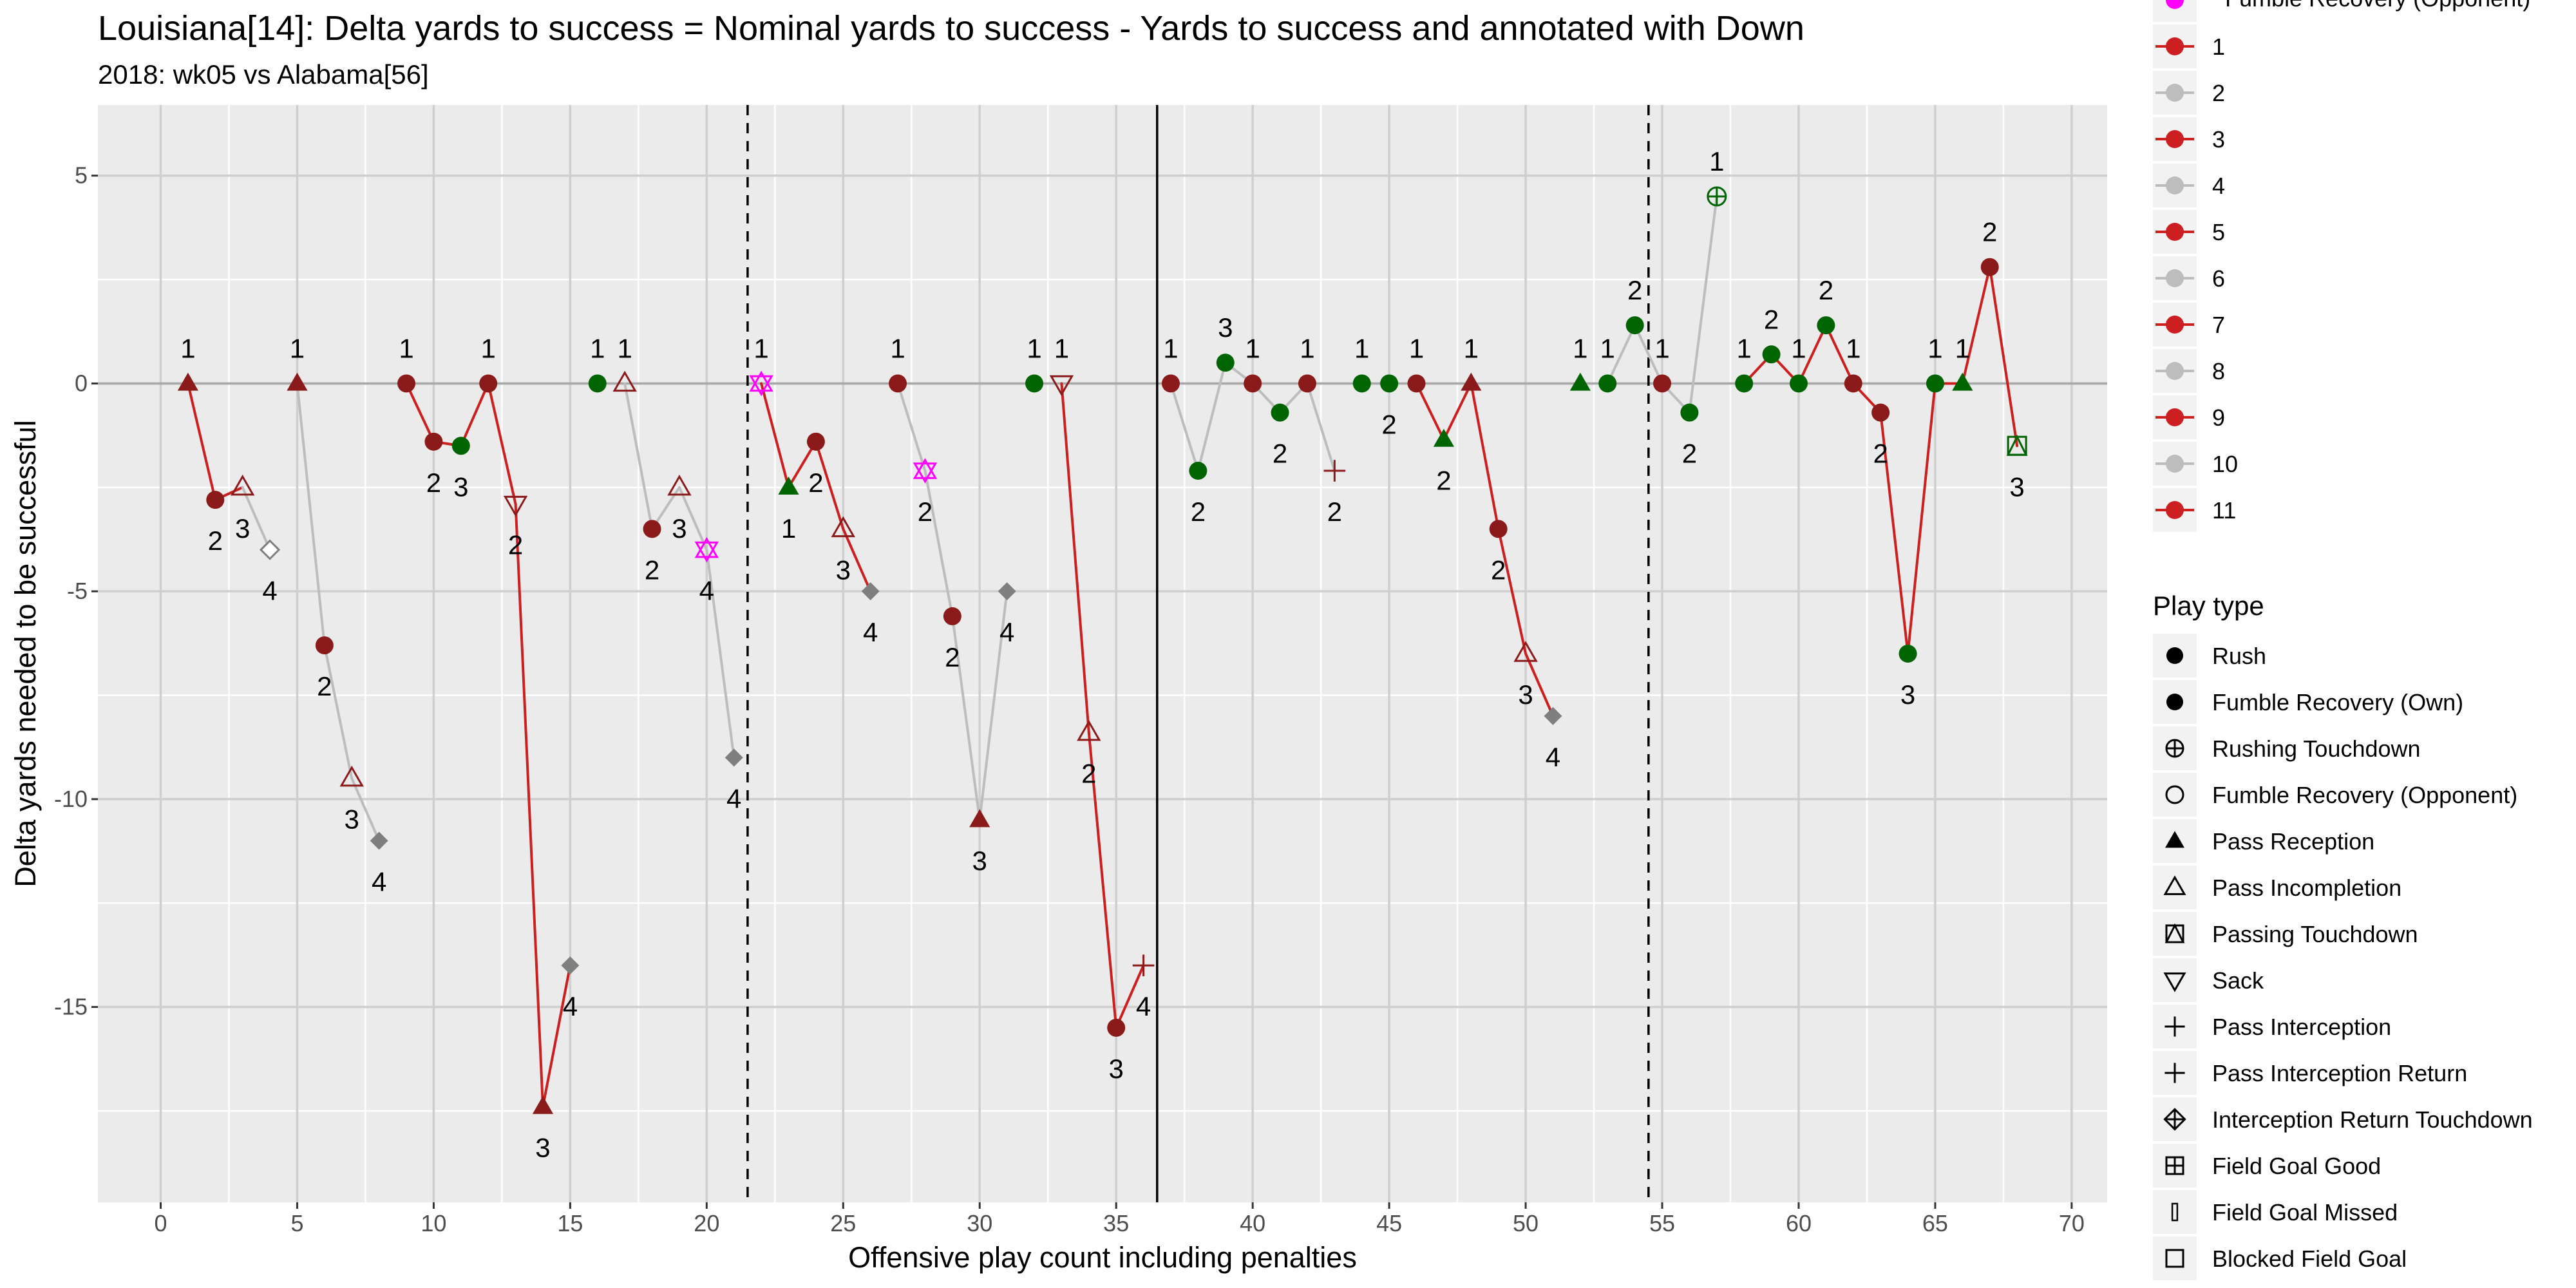 The height and width of the screenshot is (1288, 2576). I want to click on legend-drive-item: 9, so click(2189, 417).